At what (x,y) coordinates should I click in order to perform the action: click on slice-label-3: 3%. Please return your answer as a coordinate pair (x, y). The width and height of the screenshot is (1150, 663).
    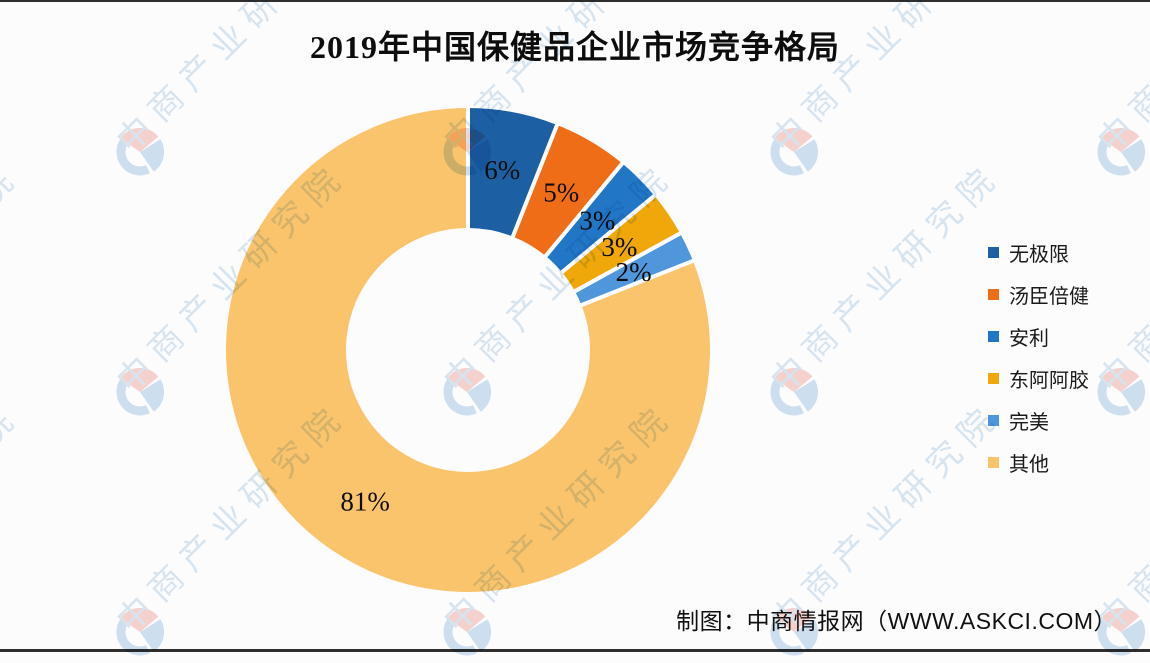
    Looking at the image, I should click on (619, 247).